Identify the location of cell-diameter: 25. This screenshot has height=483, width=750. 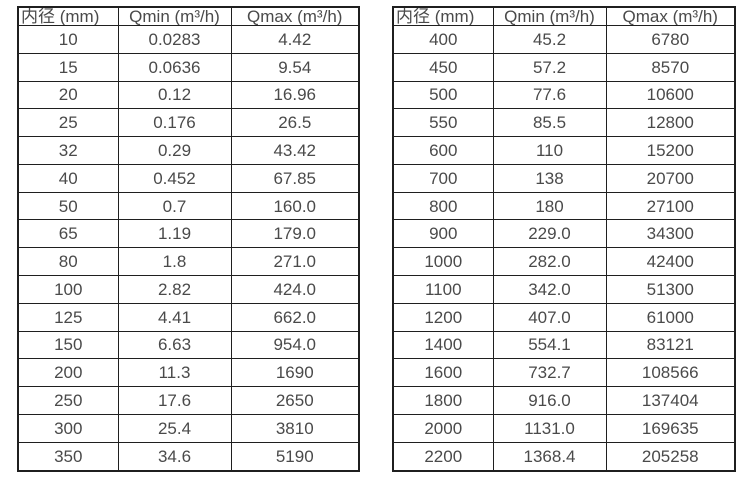
(68, 123).